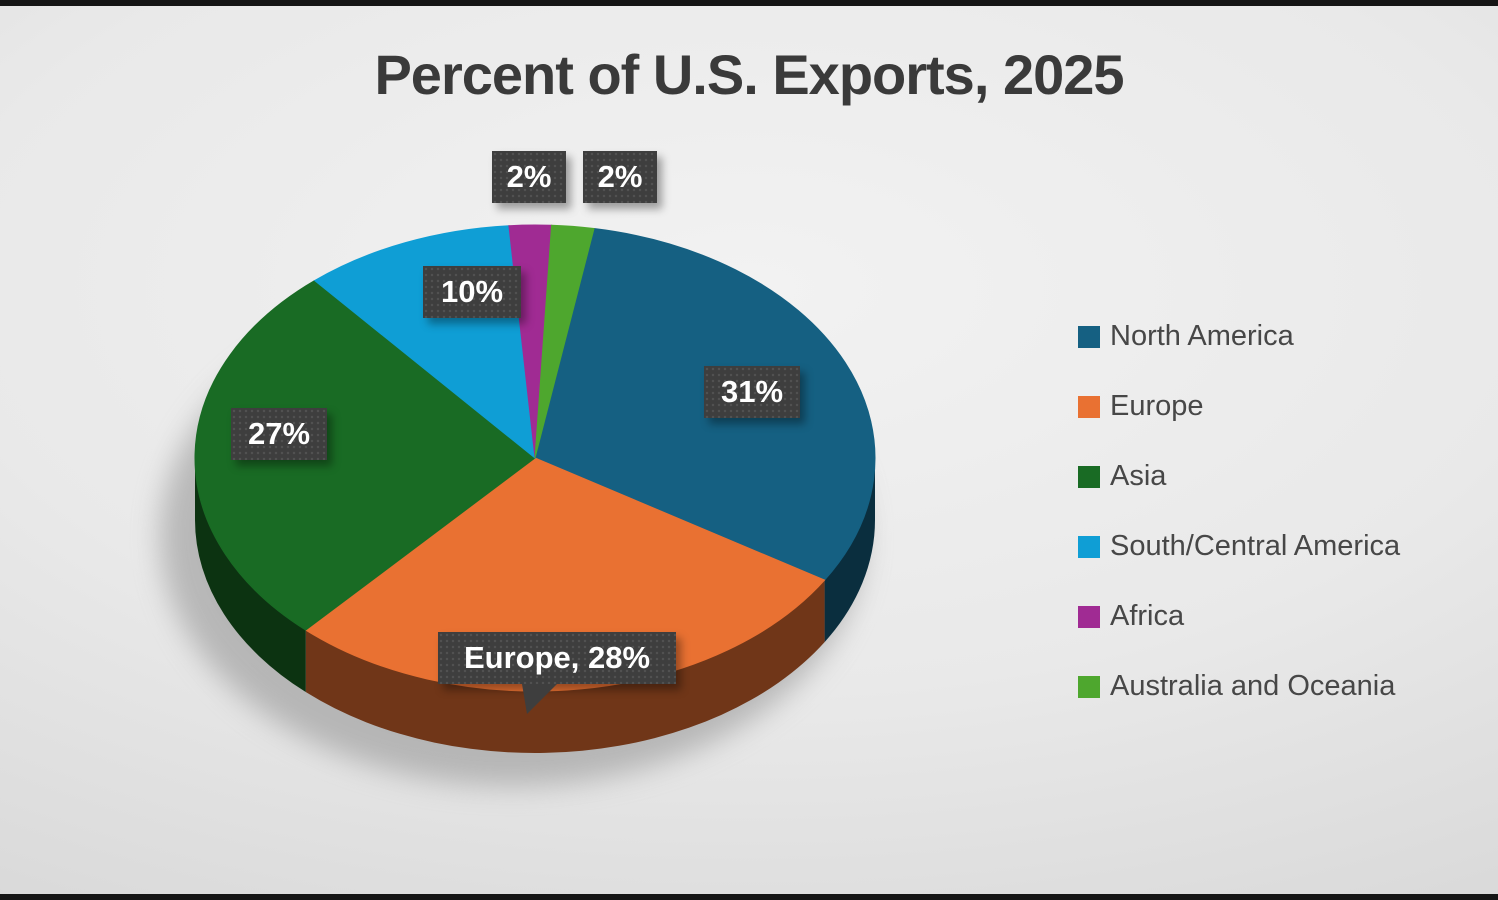 Image resolution: width=1498 pixels, height=900 pixels. I want to click on data-label-africa: 2%, so click(529, 177).